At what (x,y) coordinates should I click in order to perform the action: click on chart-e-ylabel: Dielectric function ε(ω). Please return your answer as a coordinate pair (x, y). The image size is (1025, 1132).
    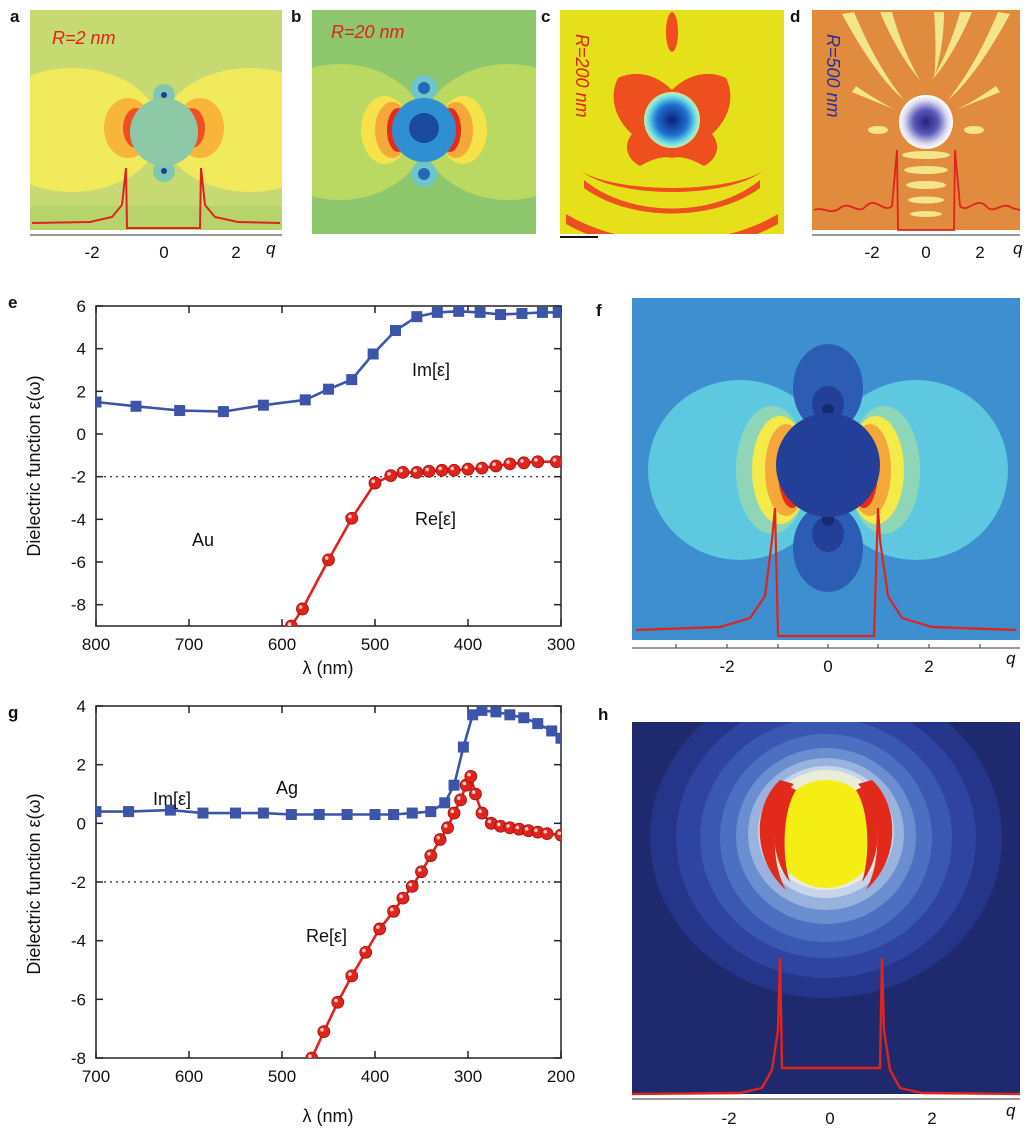
    Looking at the image, I should click on (34, 465).